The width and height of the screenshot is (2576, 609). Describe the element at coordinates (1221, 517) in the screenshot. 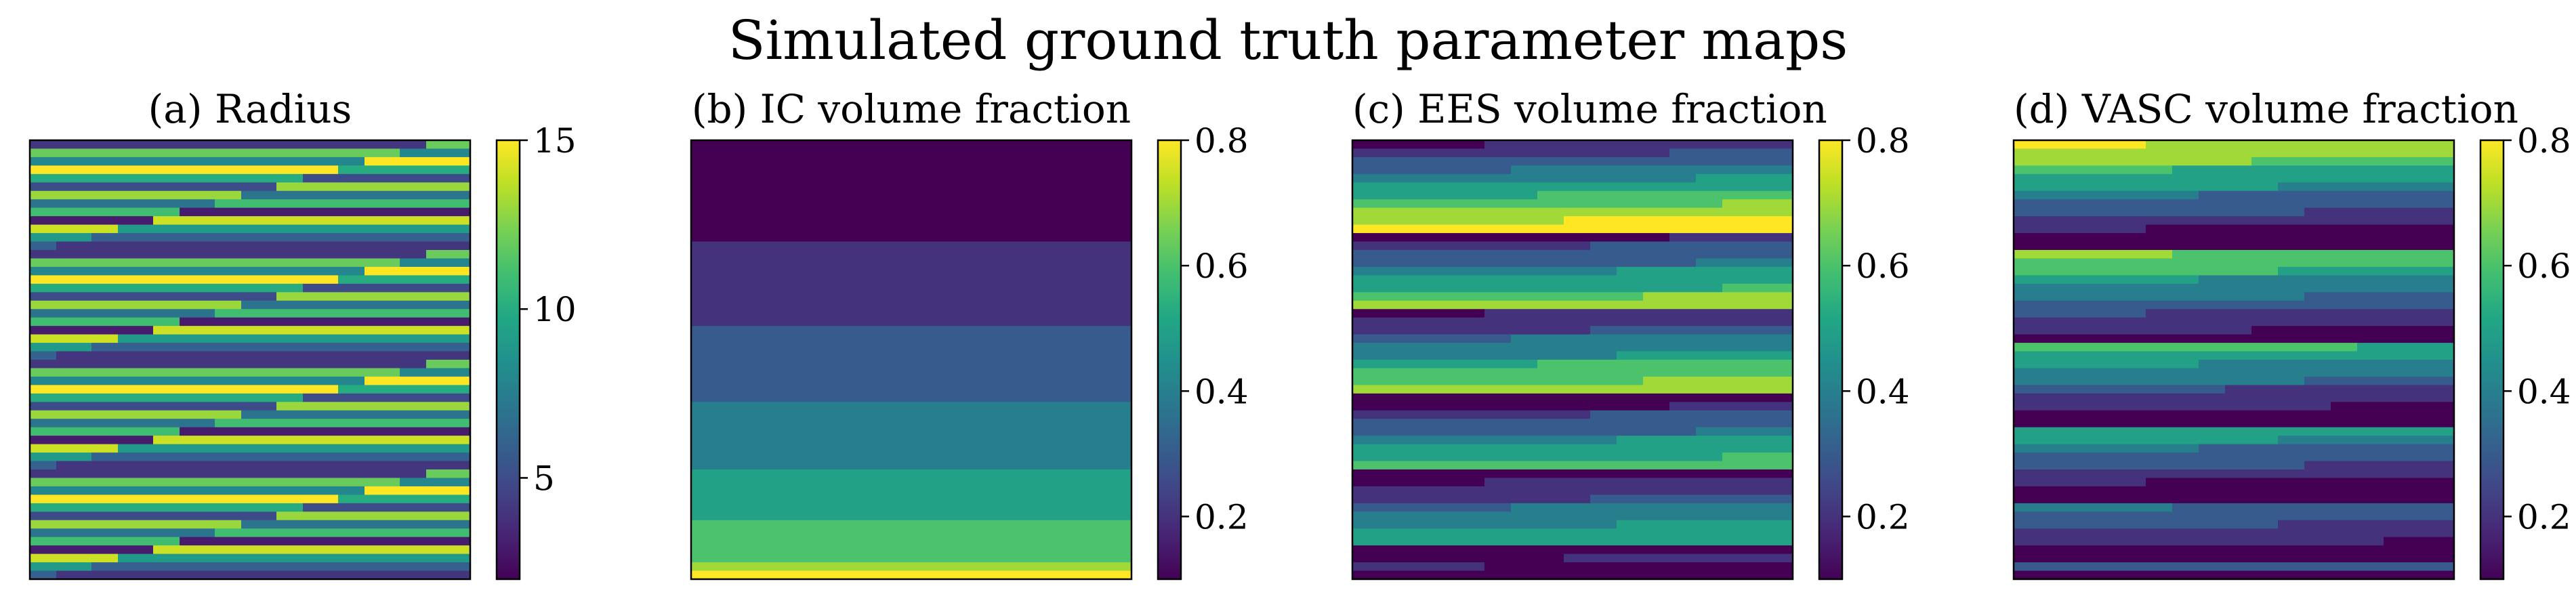

I see `colorbar-tick-label: 0.2` at that location.